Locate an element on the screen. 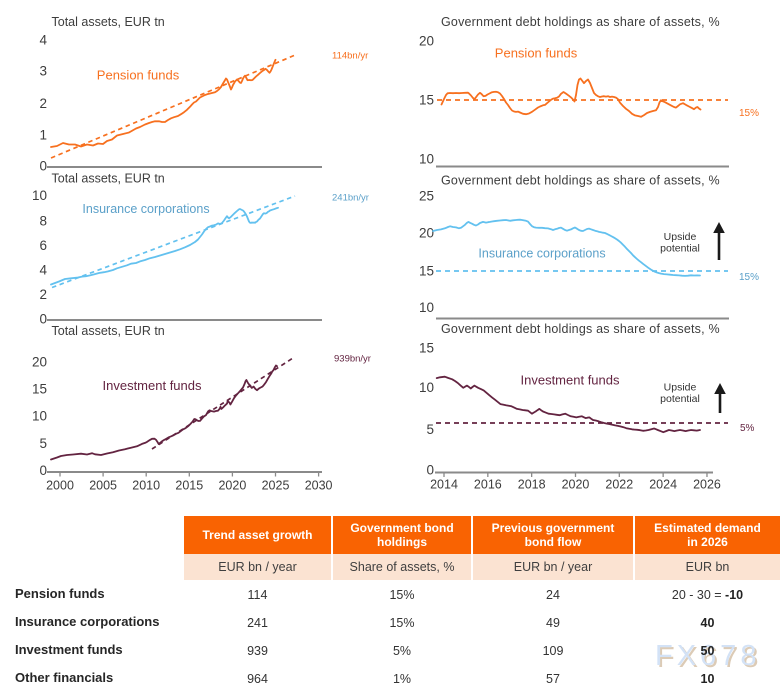 This screenshot has width=784, height=693. svg-text: 2025 is located at coordinates (276, 486).